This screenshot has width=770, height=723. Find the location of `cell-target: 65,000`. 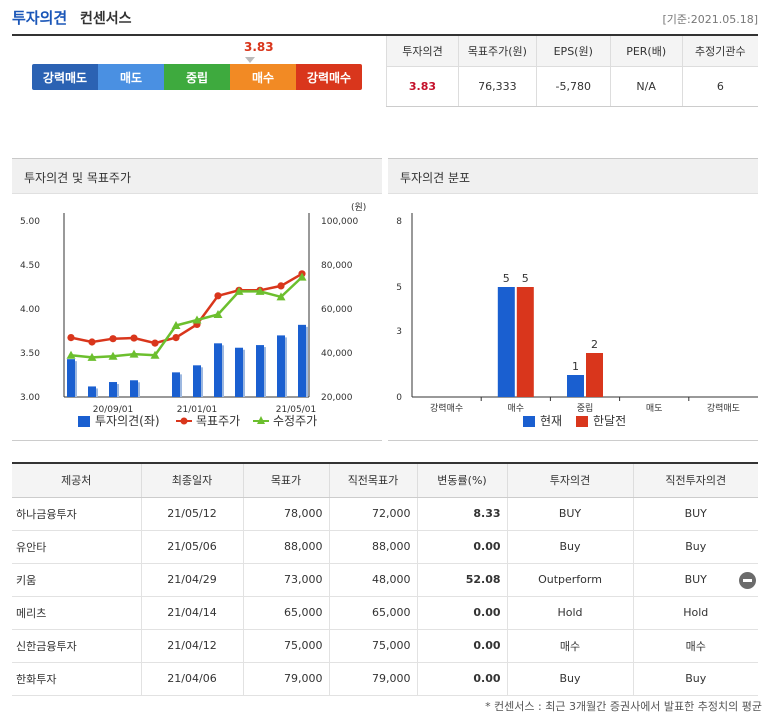

cell-target: 65,000 is located at coordinates (286, 613).